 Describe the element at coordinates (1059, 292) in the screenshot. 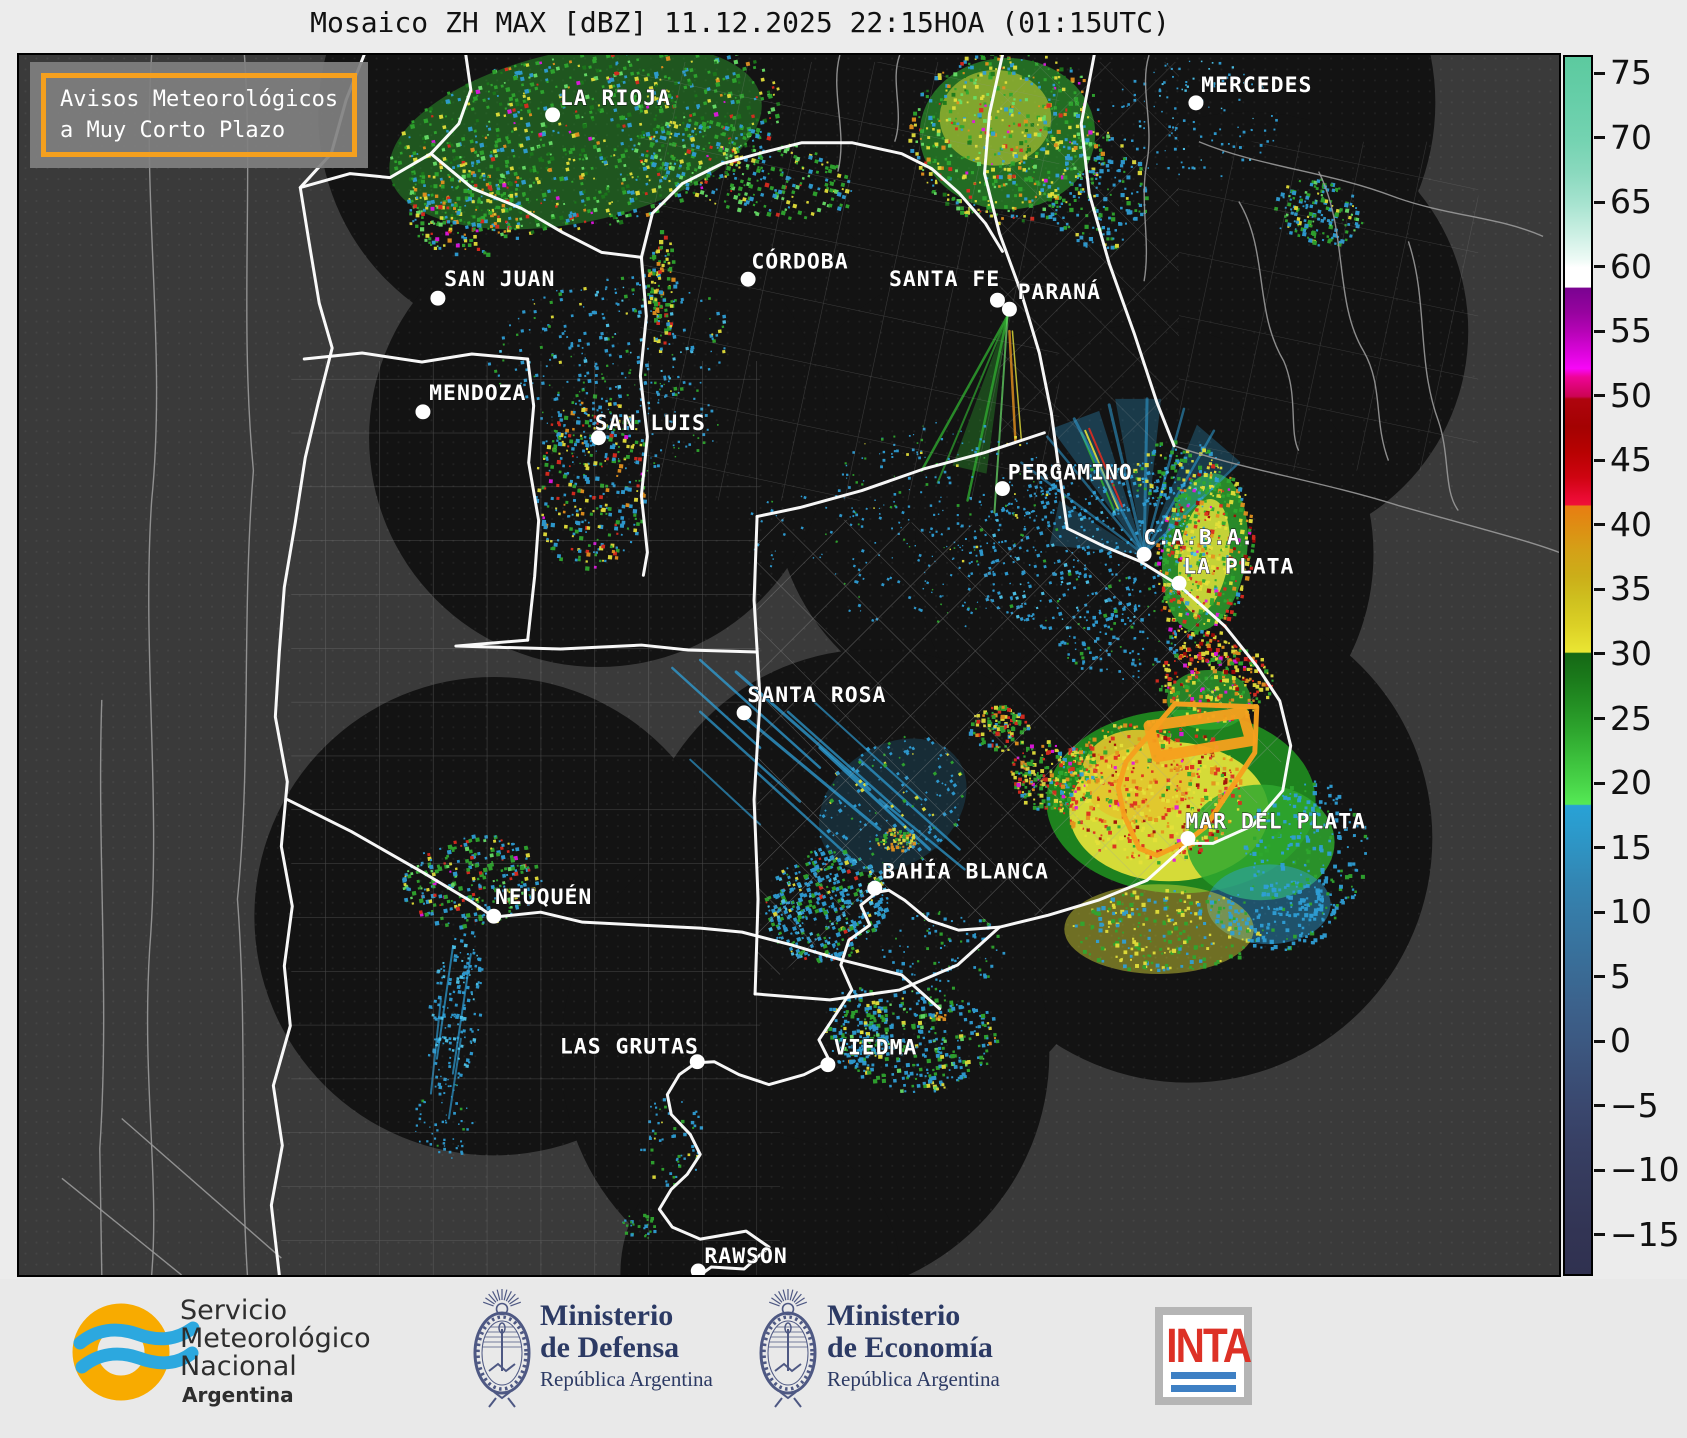

I see `city-label: PARANÁ` at that location.